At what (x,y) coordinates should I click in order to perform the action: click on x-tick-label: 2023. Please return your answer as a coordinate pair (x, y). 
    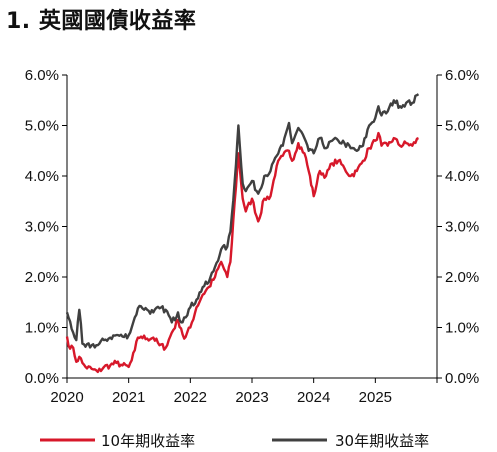
    Looking at the image, I should click on (251, 397).